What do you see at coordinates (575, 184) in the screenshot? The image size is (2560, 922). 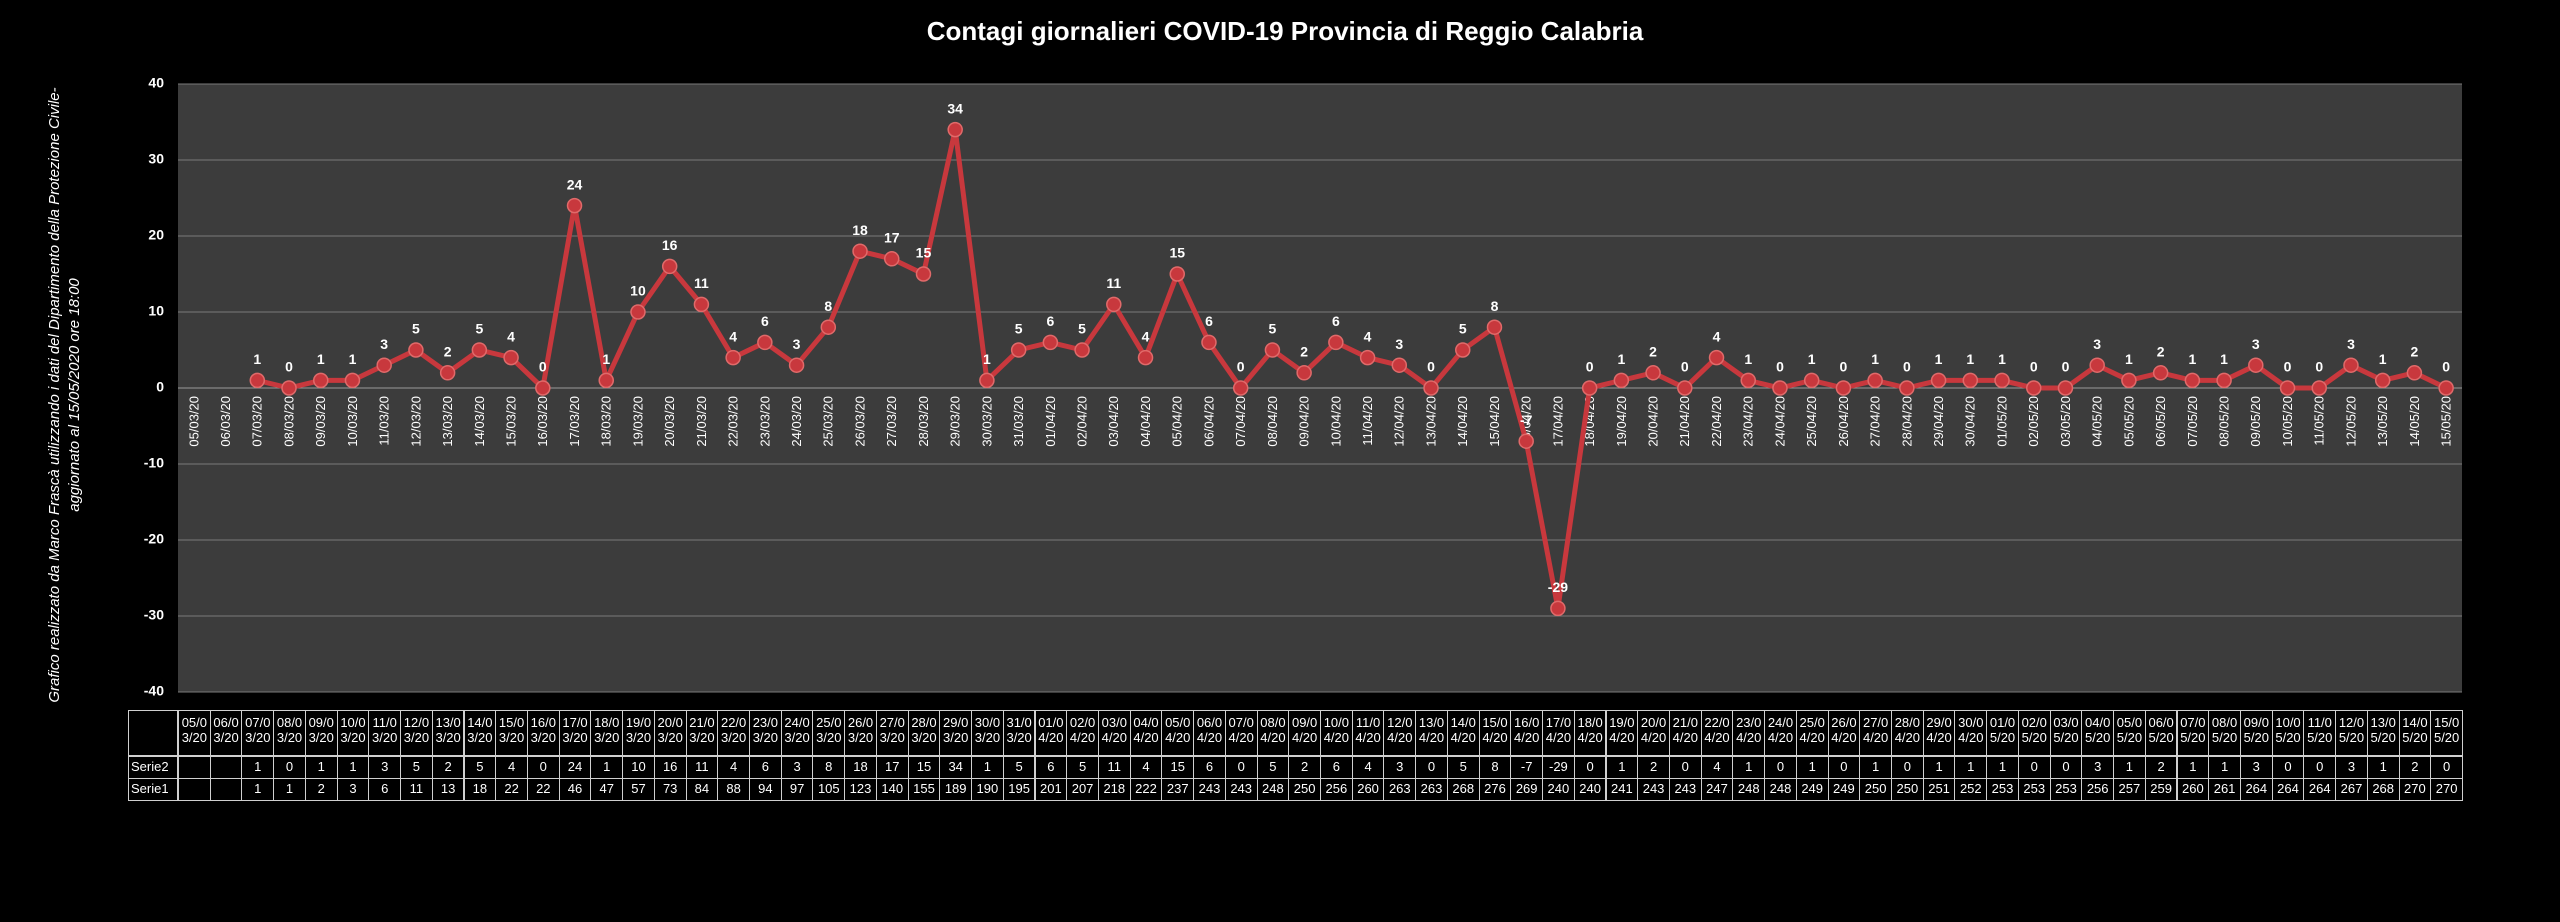 I see `data-label: 24` at bounding box center [575, 184].